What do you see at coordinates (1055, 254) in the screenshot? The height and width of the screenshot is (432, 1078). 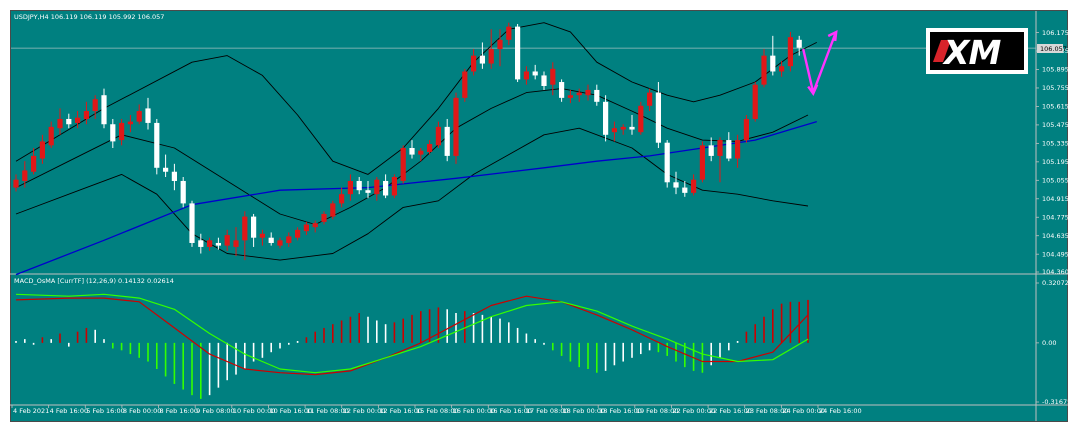 I see `price-tick-label: 104.495` at bounding box center [1055, 254].